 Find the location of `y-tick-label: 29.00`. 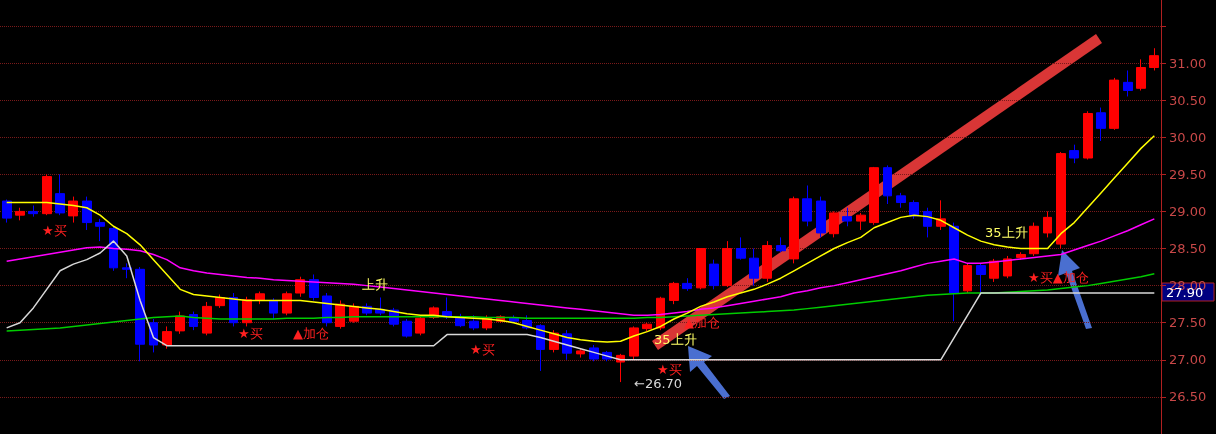

y-tick-label: 29.00 is located at coordinates (1188, 211).